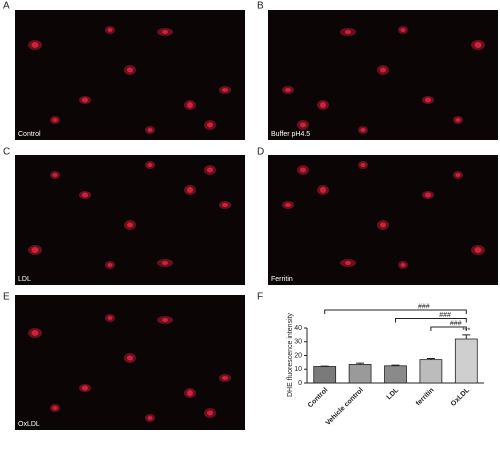 This screenshot has height=451, width=500. I want to click on panel-caption: LDL, so click(24, 279).